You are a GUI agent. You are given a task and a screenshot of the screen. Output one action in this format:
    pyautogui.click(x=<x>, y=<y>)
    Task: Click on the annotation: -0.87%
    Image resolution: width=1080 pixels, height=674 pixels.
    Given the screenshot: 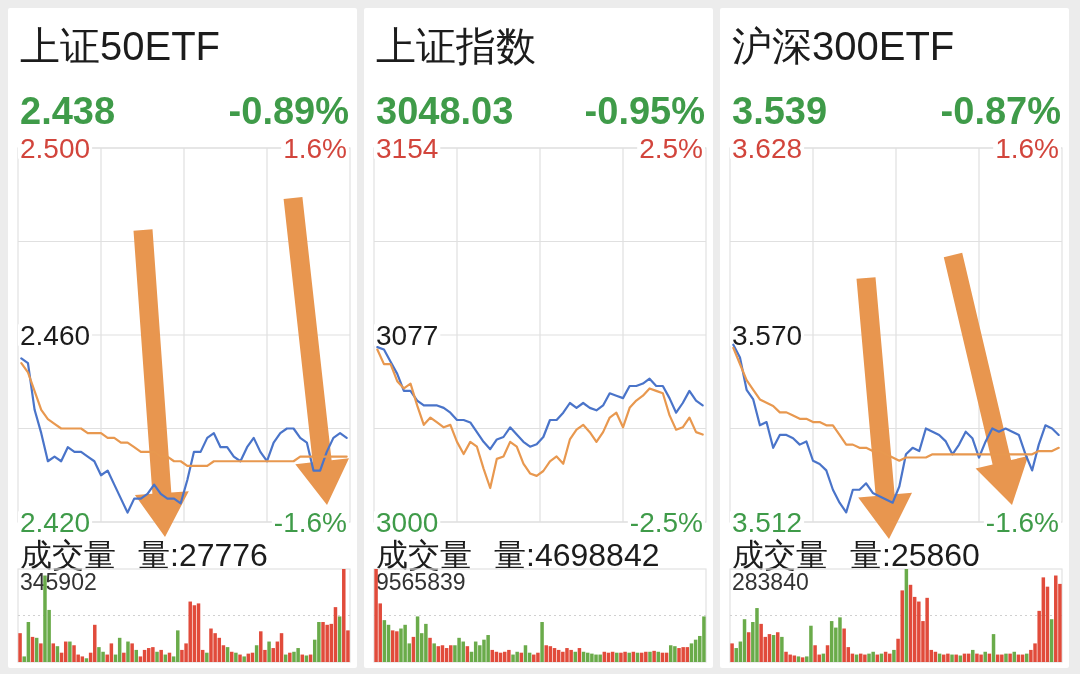 What is the action you would take?
    pyautogui.click(x=1000, y=111)
    